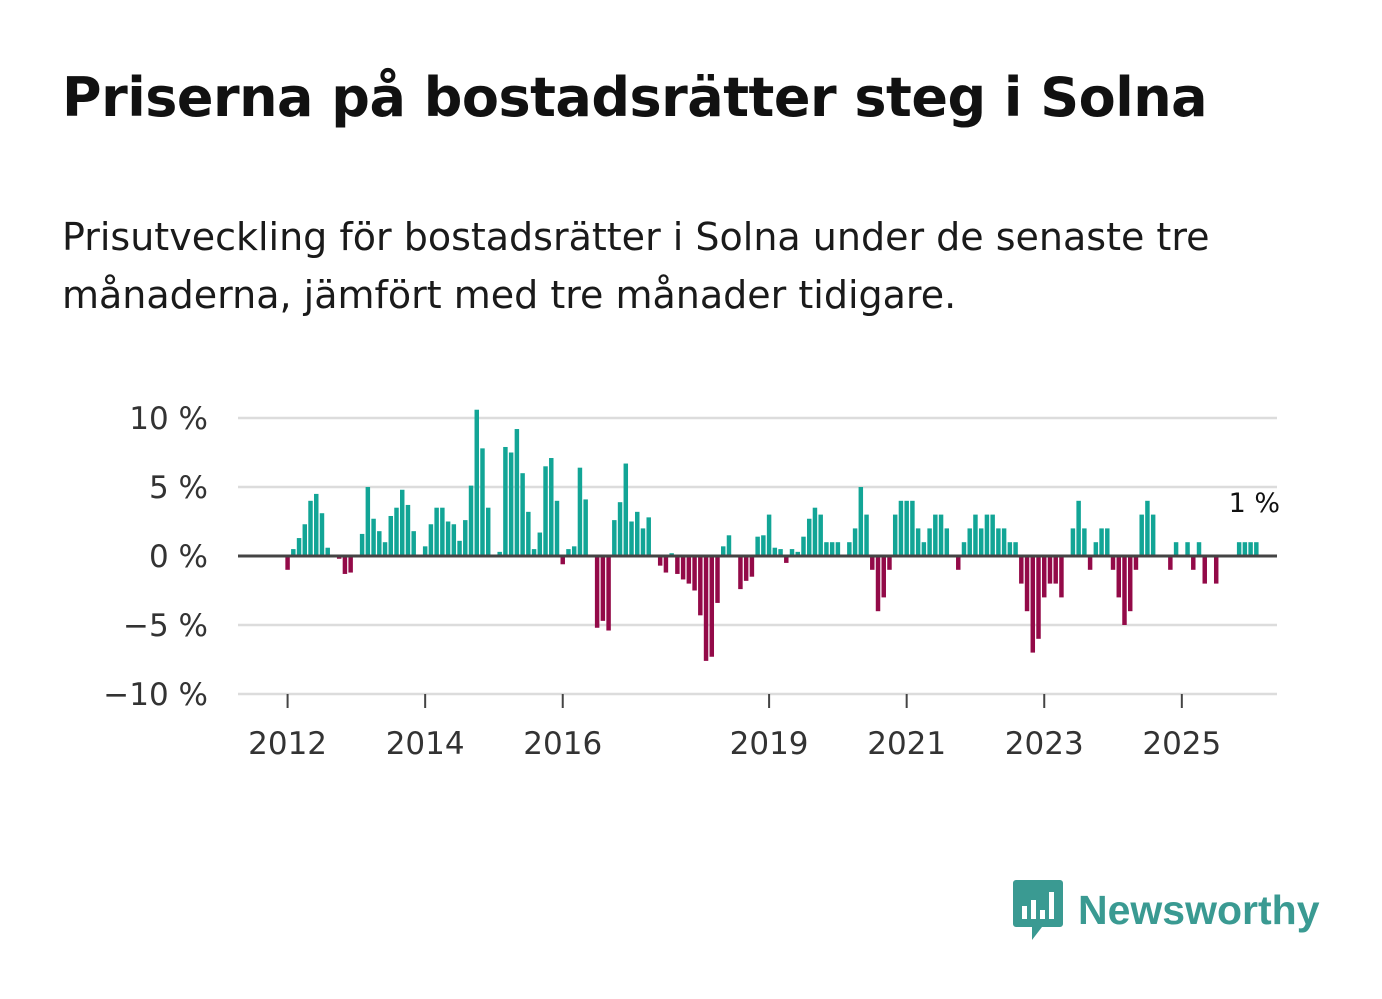  What do you see at coordinates (1199, 909) in the screenshot?
I see `brand-name: Newsworthy` at bounding box center [1199, 909].